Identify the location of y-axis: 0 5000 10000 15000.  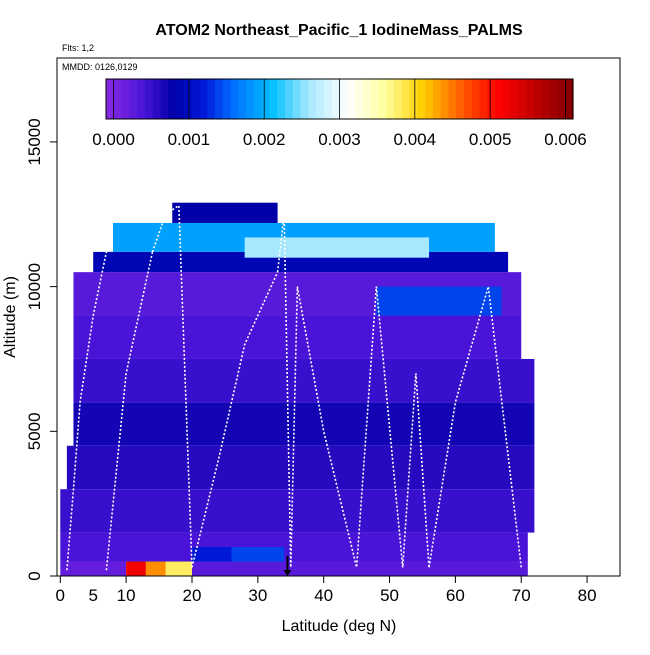
(41, 349).